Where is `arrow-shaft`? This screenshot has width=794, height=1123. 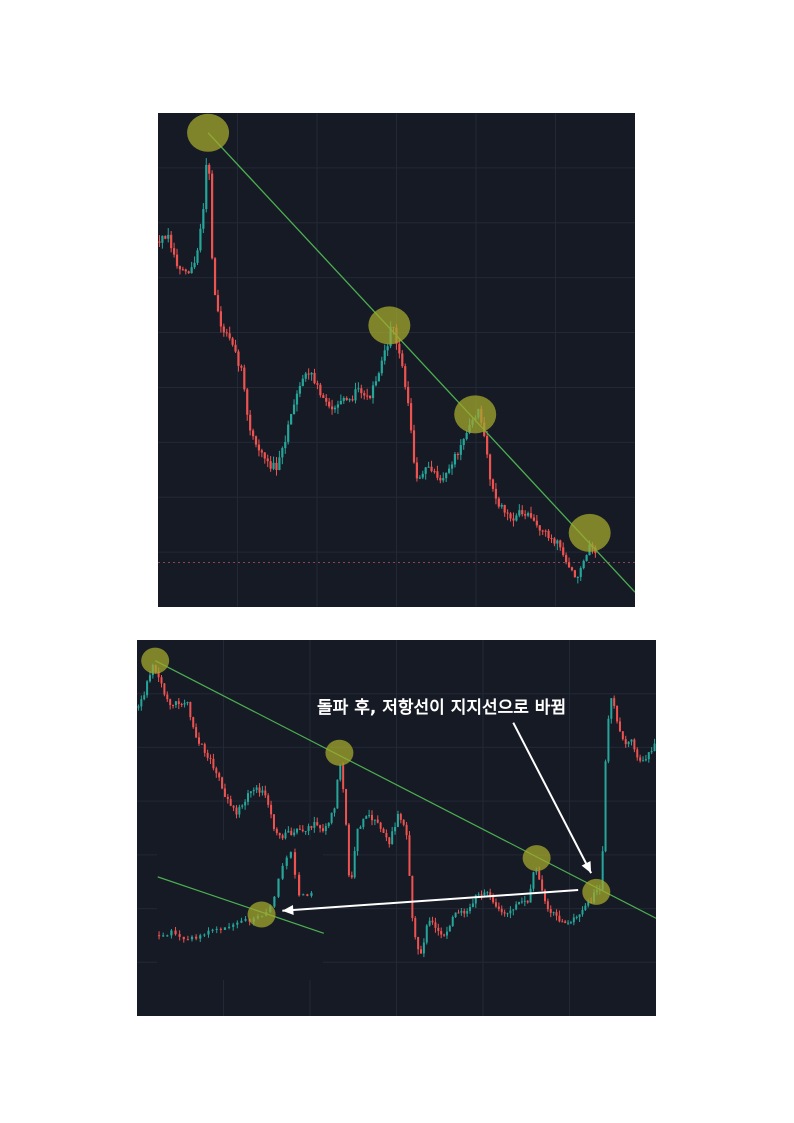 arrow-shaft is located at coordinates (552, 798).